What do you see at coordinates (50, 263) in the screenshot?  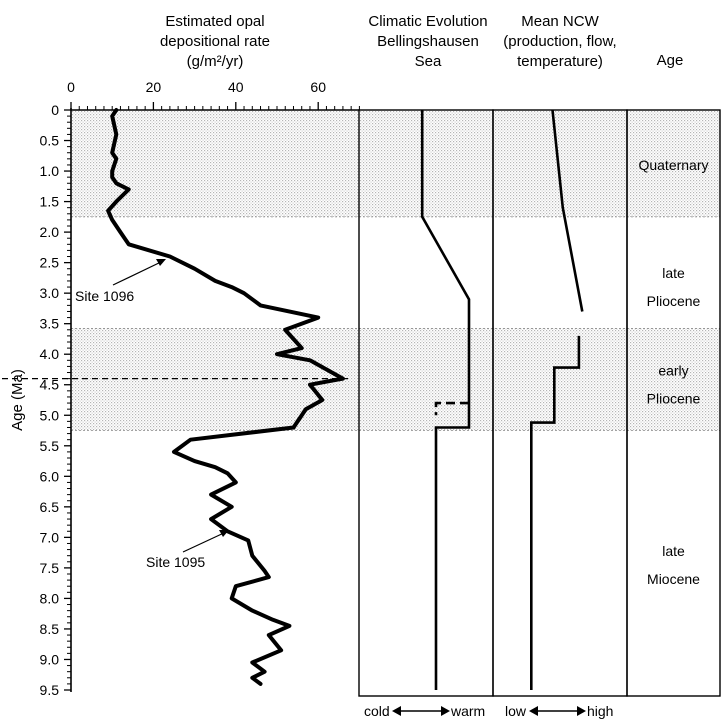 I see `y-tick-label: 2.5` at bounding box center [50, 263].